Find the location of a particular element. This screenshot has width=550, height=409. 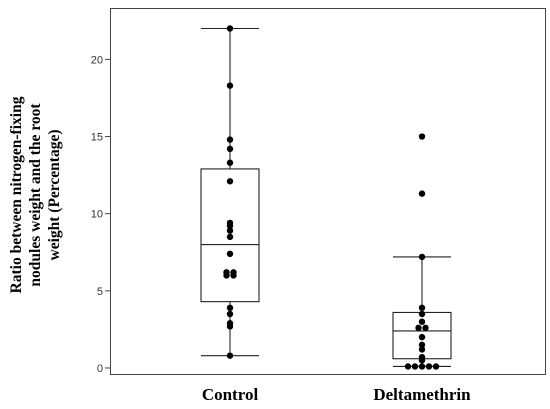

iqr-box is located at coordinates (230, 235).